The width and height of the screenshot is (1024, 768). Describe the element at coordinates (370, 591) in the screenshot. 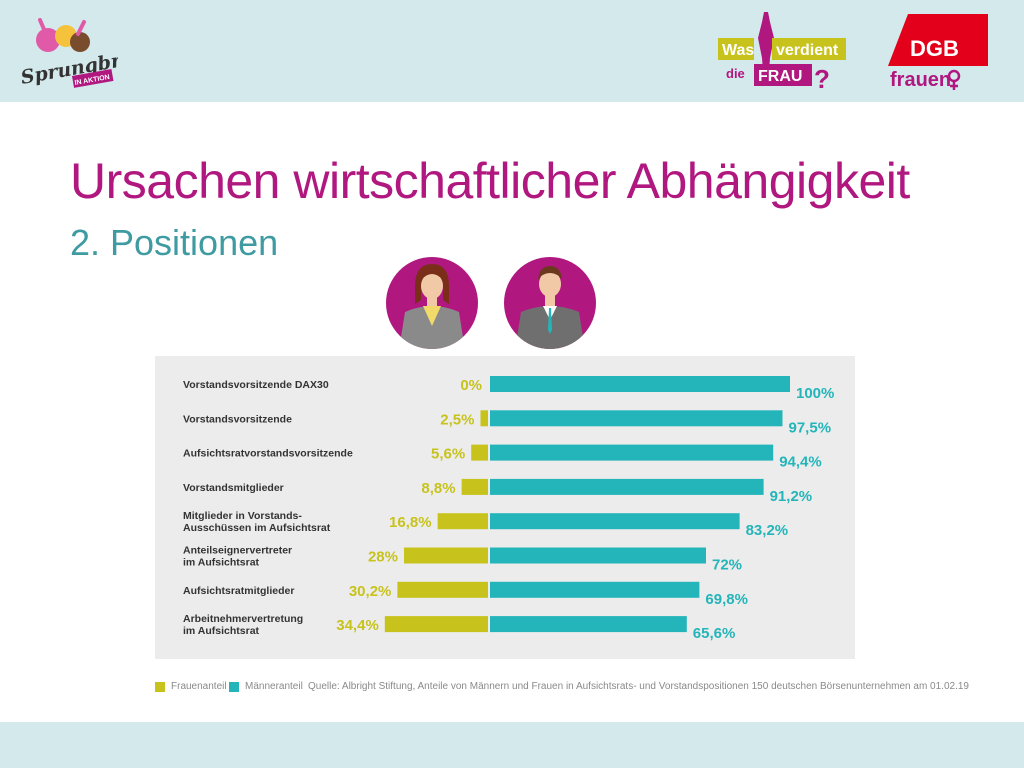

I see `data-label-women: 30,2%` at that location.